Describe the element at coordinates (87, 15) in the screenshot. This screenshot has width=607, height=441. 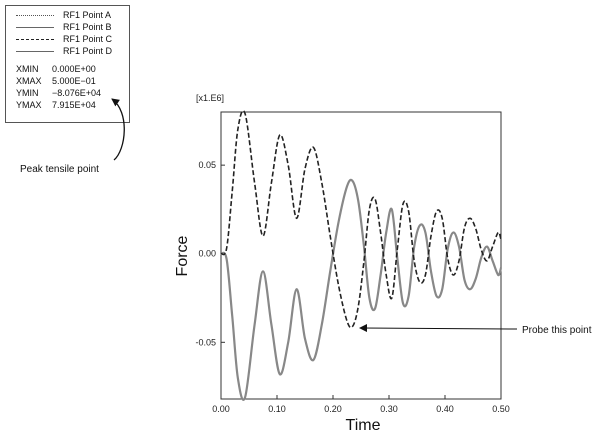
I see `legend-label: RF1 Point A` at that location.